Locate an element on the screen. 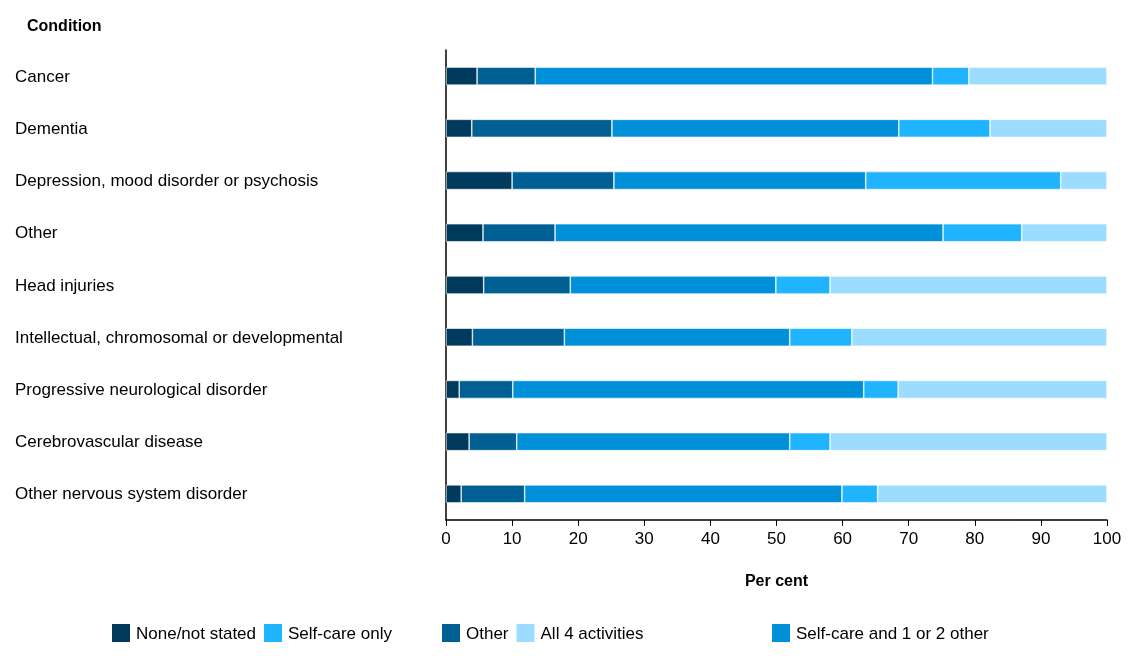  x-axis-title: Per cent is located at coordinates (776, 580).